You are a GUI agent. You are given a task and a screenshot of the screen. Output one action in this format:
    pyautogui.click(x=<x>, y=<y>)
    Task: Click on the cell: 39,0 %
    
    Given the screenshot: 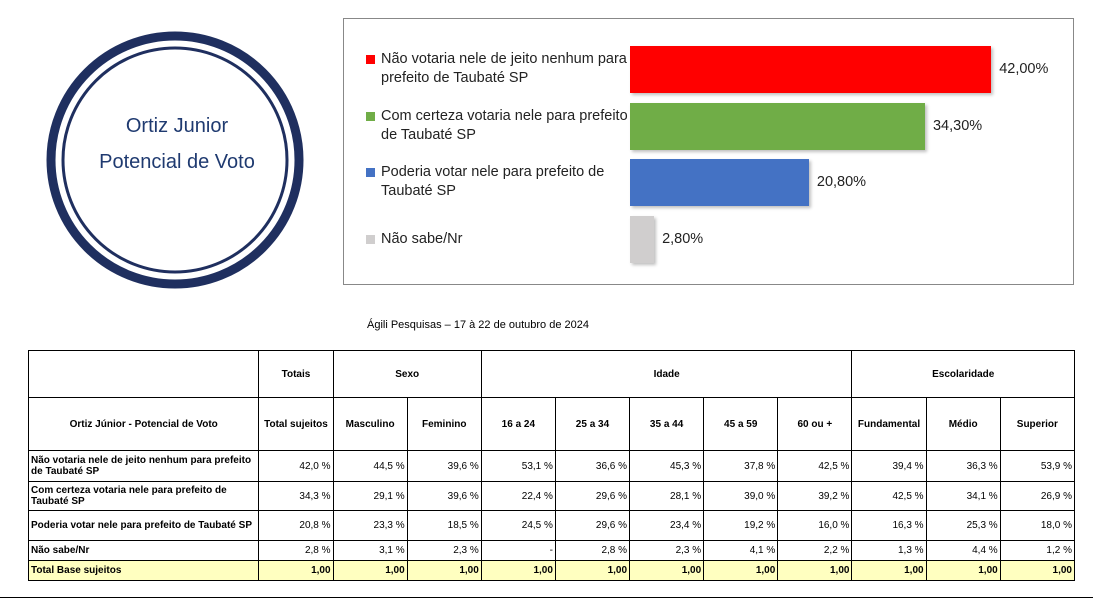 What is the action you would take?
    pyautogui.click(x=741, y=496)
    